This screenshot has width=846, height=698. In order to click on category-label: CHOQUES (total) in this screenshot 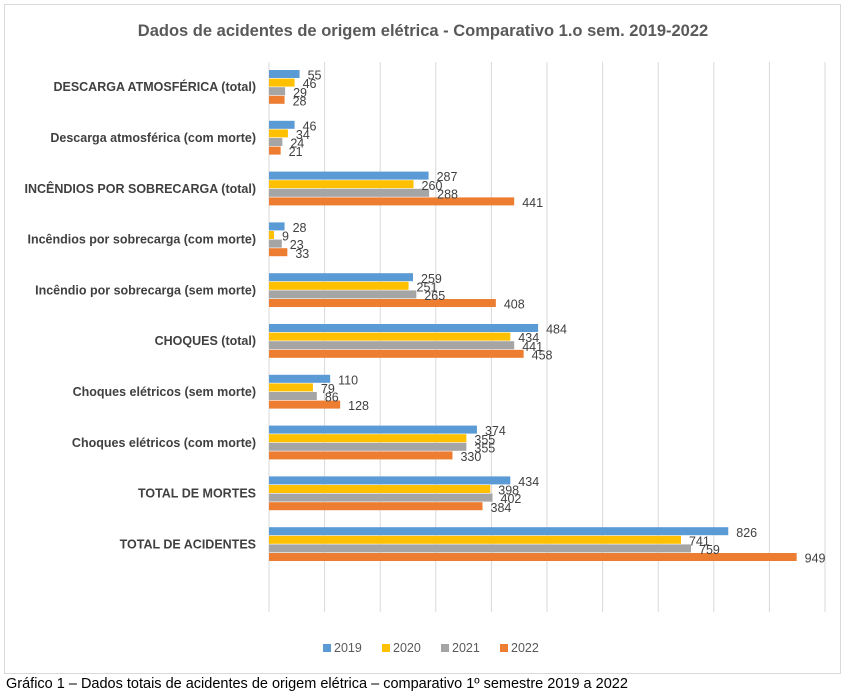, I will do `click(205, 341)`.